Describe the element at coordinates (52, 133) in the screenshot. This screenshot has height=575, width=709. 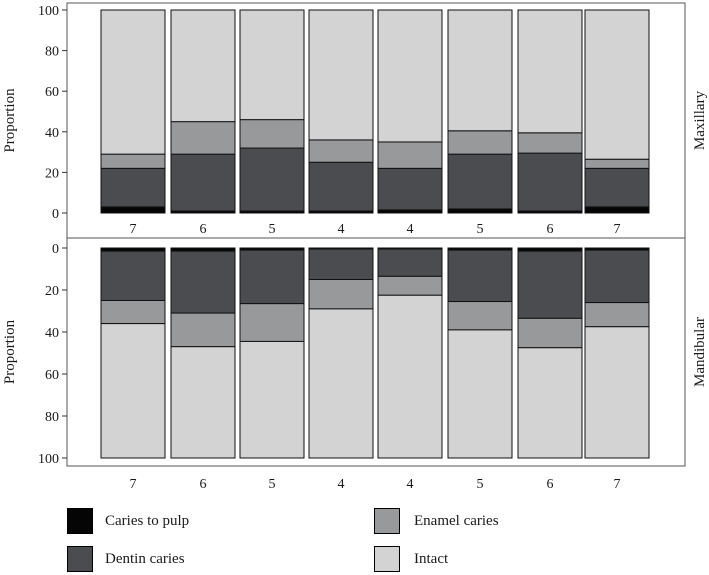
I see `y-tick-label-maxillary-40: 40` at that location.